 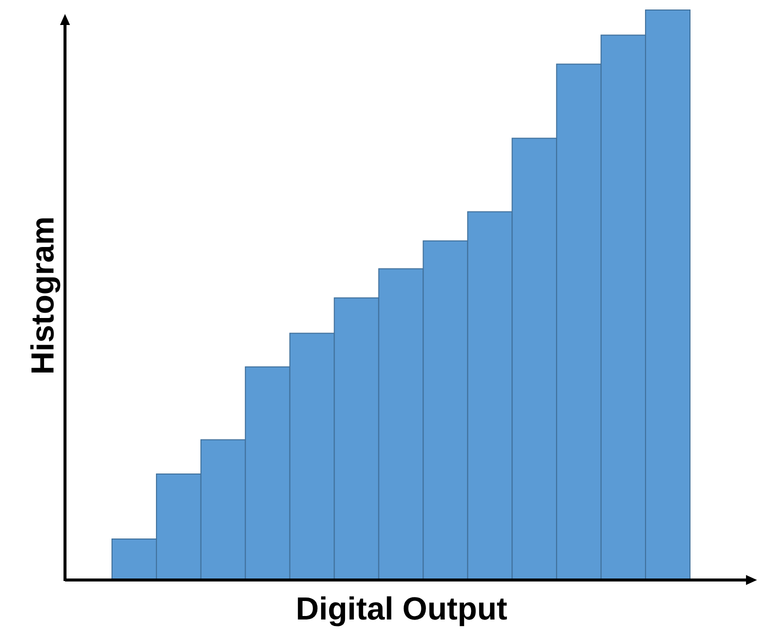 I want to click on y-axis-title: Histogram, so click(x=42, y=295).